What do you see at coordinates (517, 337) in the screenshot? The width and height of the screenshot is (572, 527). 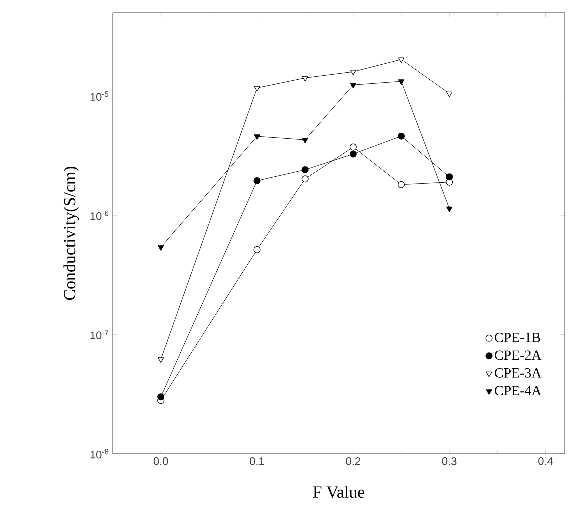 I see `legend-label: CPE-1B` at bounding box center [517, 337].